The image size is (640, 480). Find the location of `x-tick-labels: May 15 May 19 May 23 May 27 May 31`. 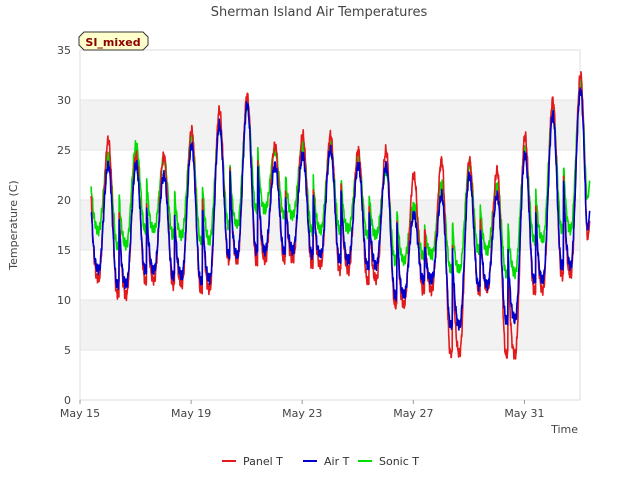

x-tick-labels: May 15 May 19 May 23 May 27 May 31 is located at coordinates (302, 410).